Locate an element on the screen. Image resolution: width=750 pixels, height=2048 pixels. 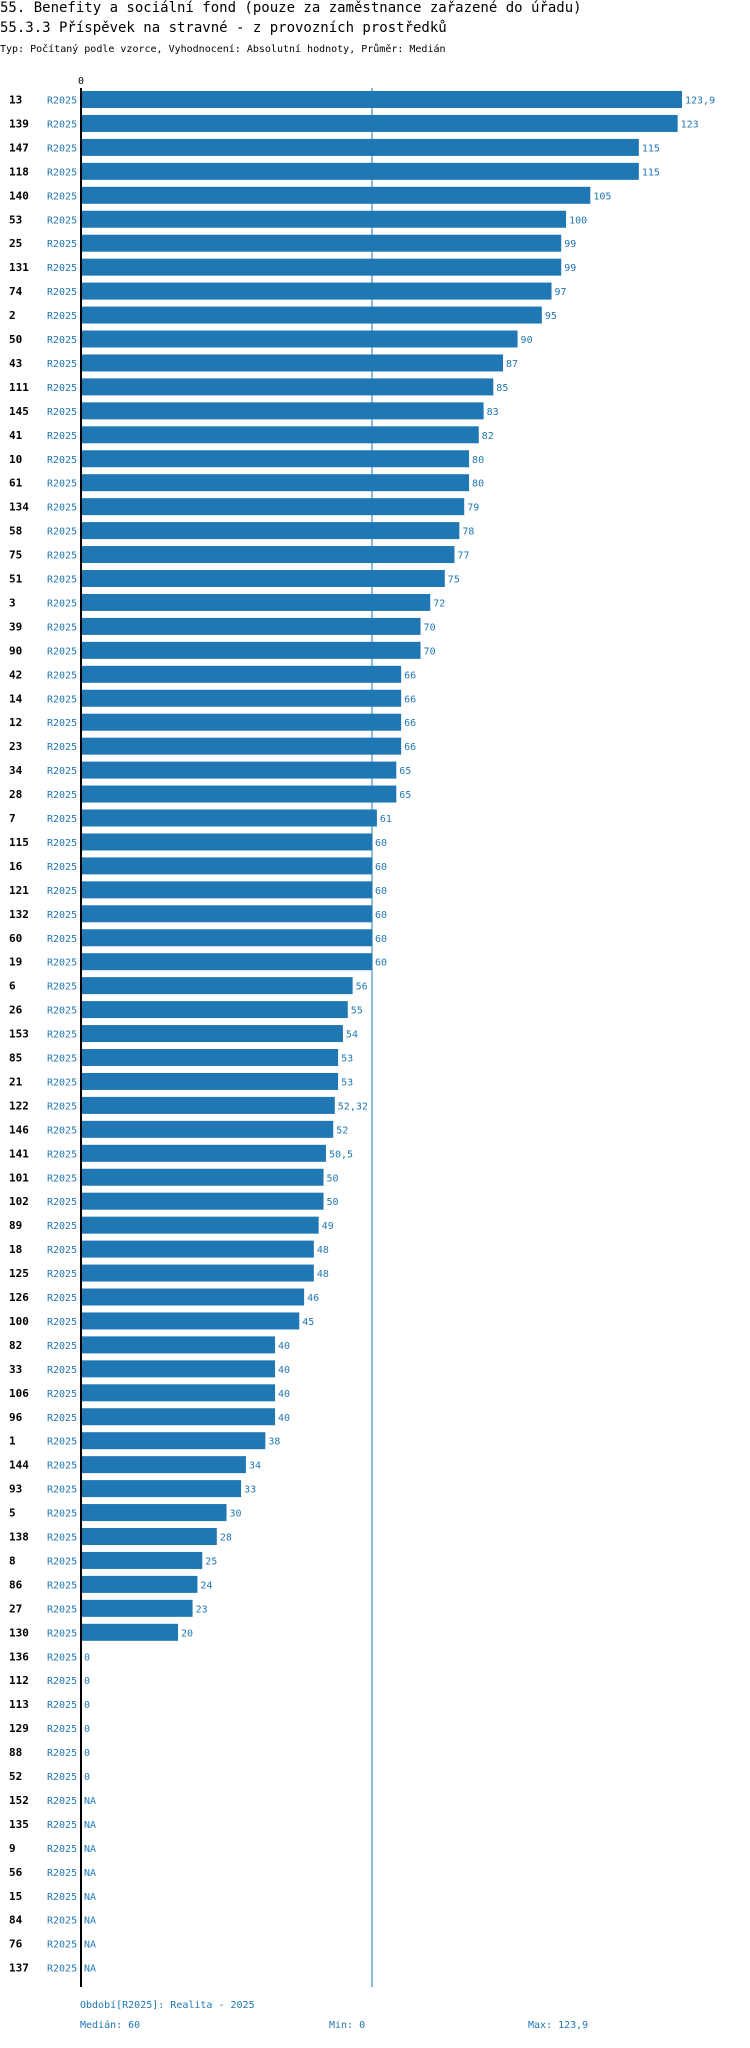
row-id-label: 82 is located at coordinates (15, 1345).